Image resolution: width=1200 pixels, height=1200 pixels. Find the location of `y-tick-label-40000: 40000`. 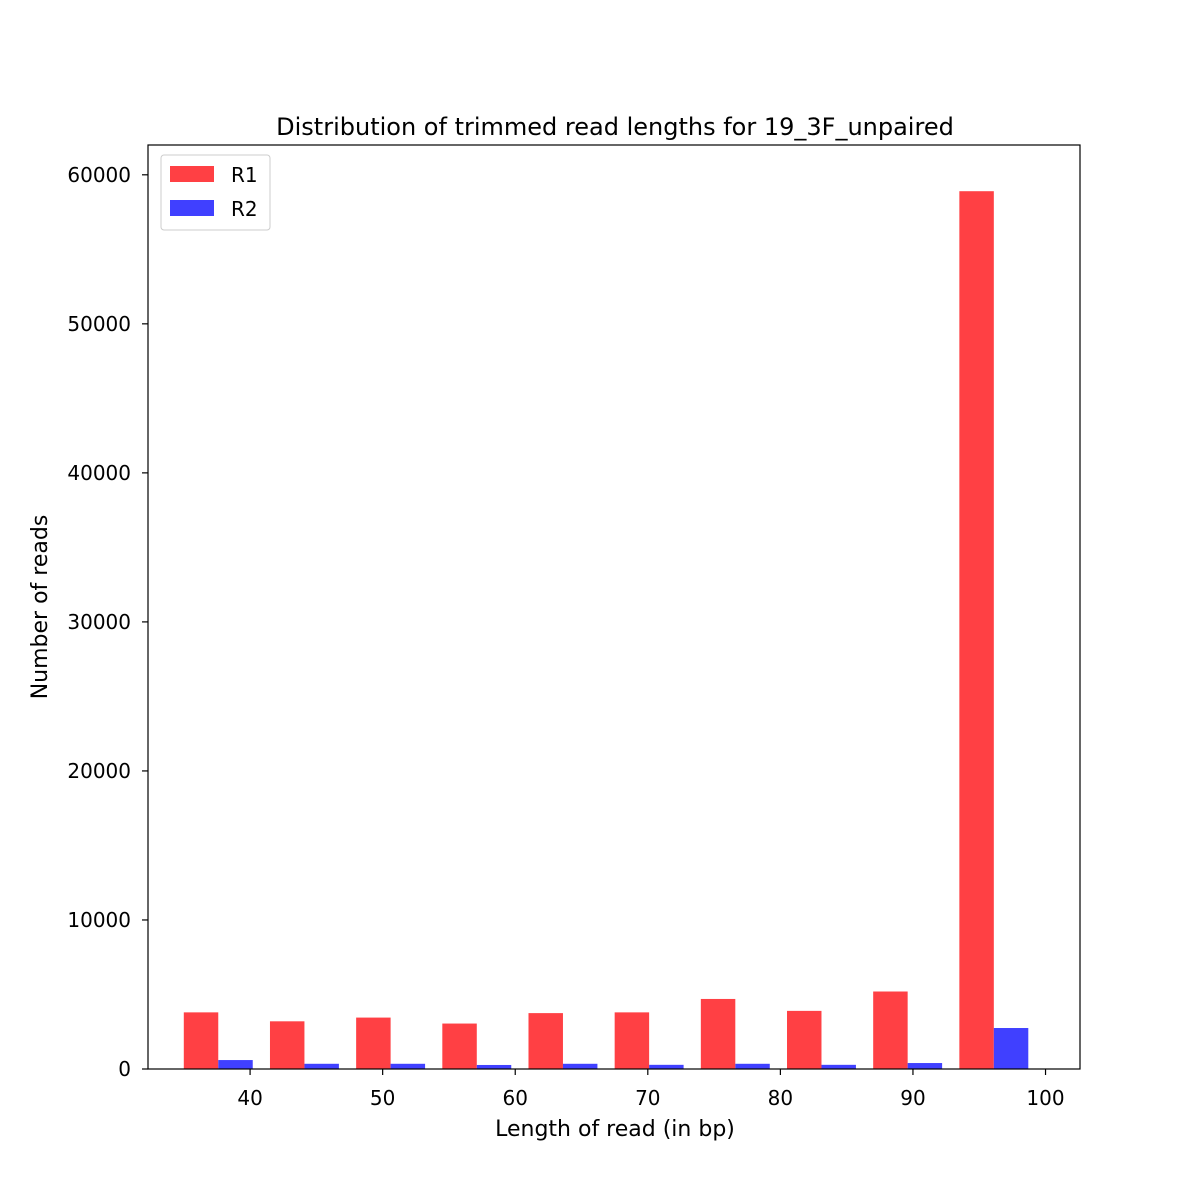

y-tick-label-40000: 40000 is located at coordinates (99, 473).